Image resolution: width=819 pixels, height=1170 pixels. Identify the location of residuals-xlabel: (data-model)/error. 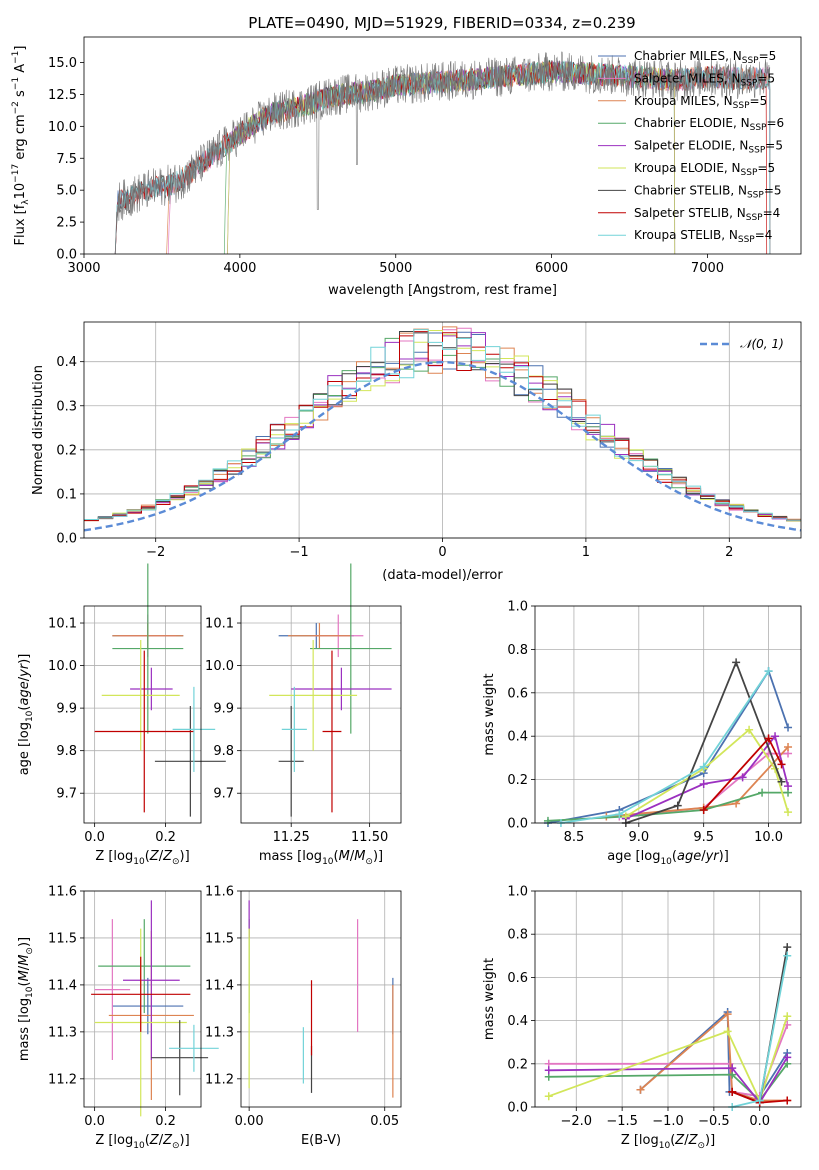
(442, 575).